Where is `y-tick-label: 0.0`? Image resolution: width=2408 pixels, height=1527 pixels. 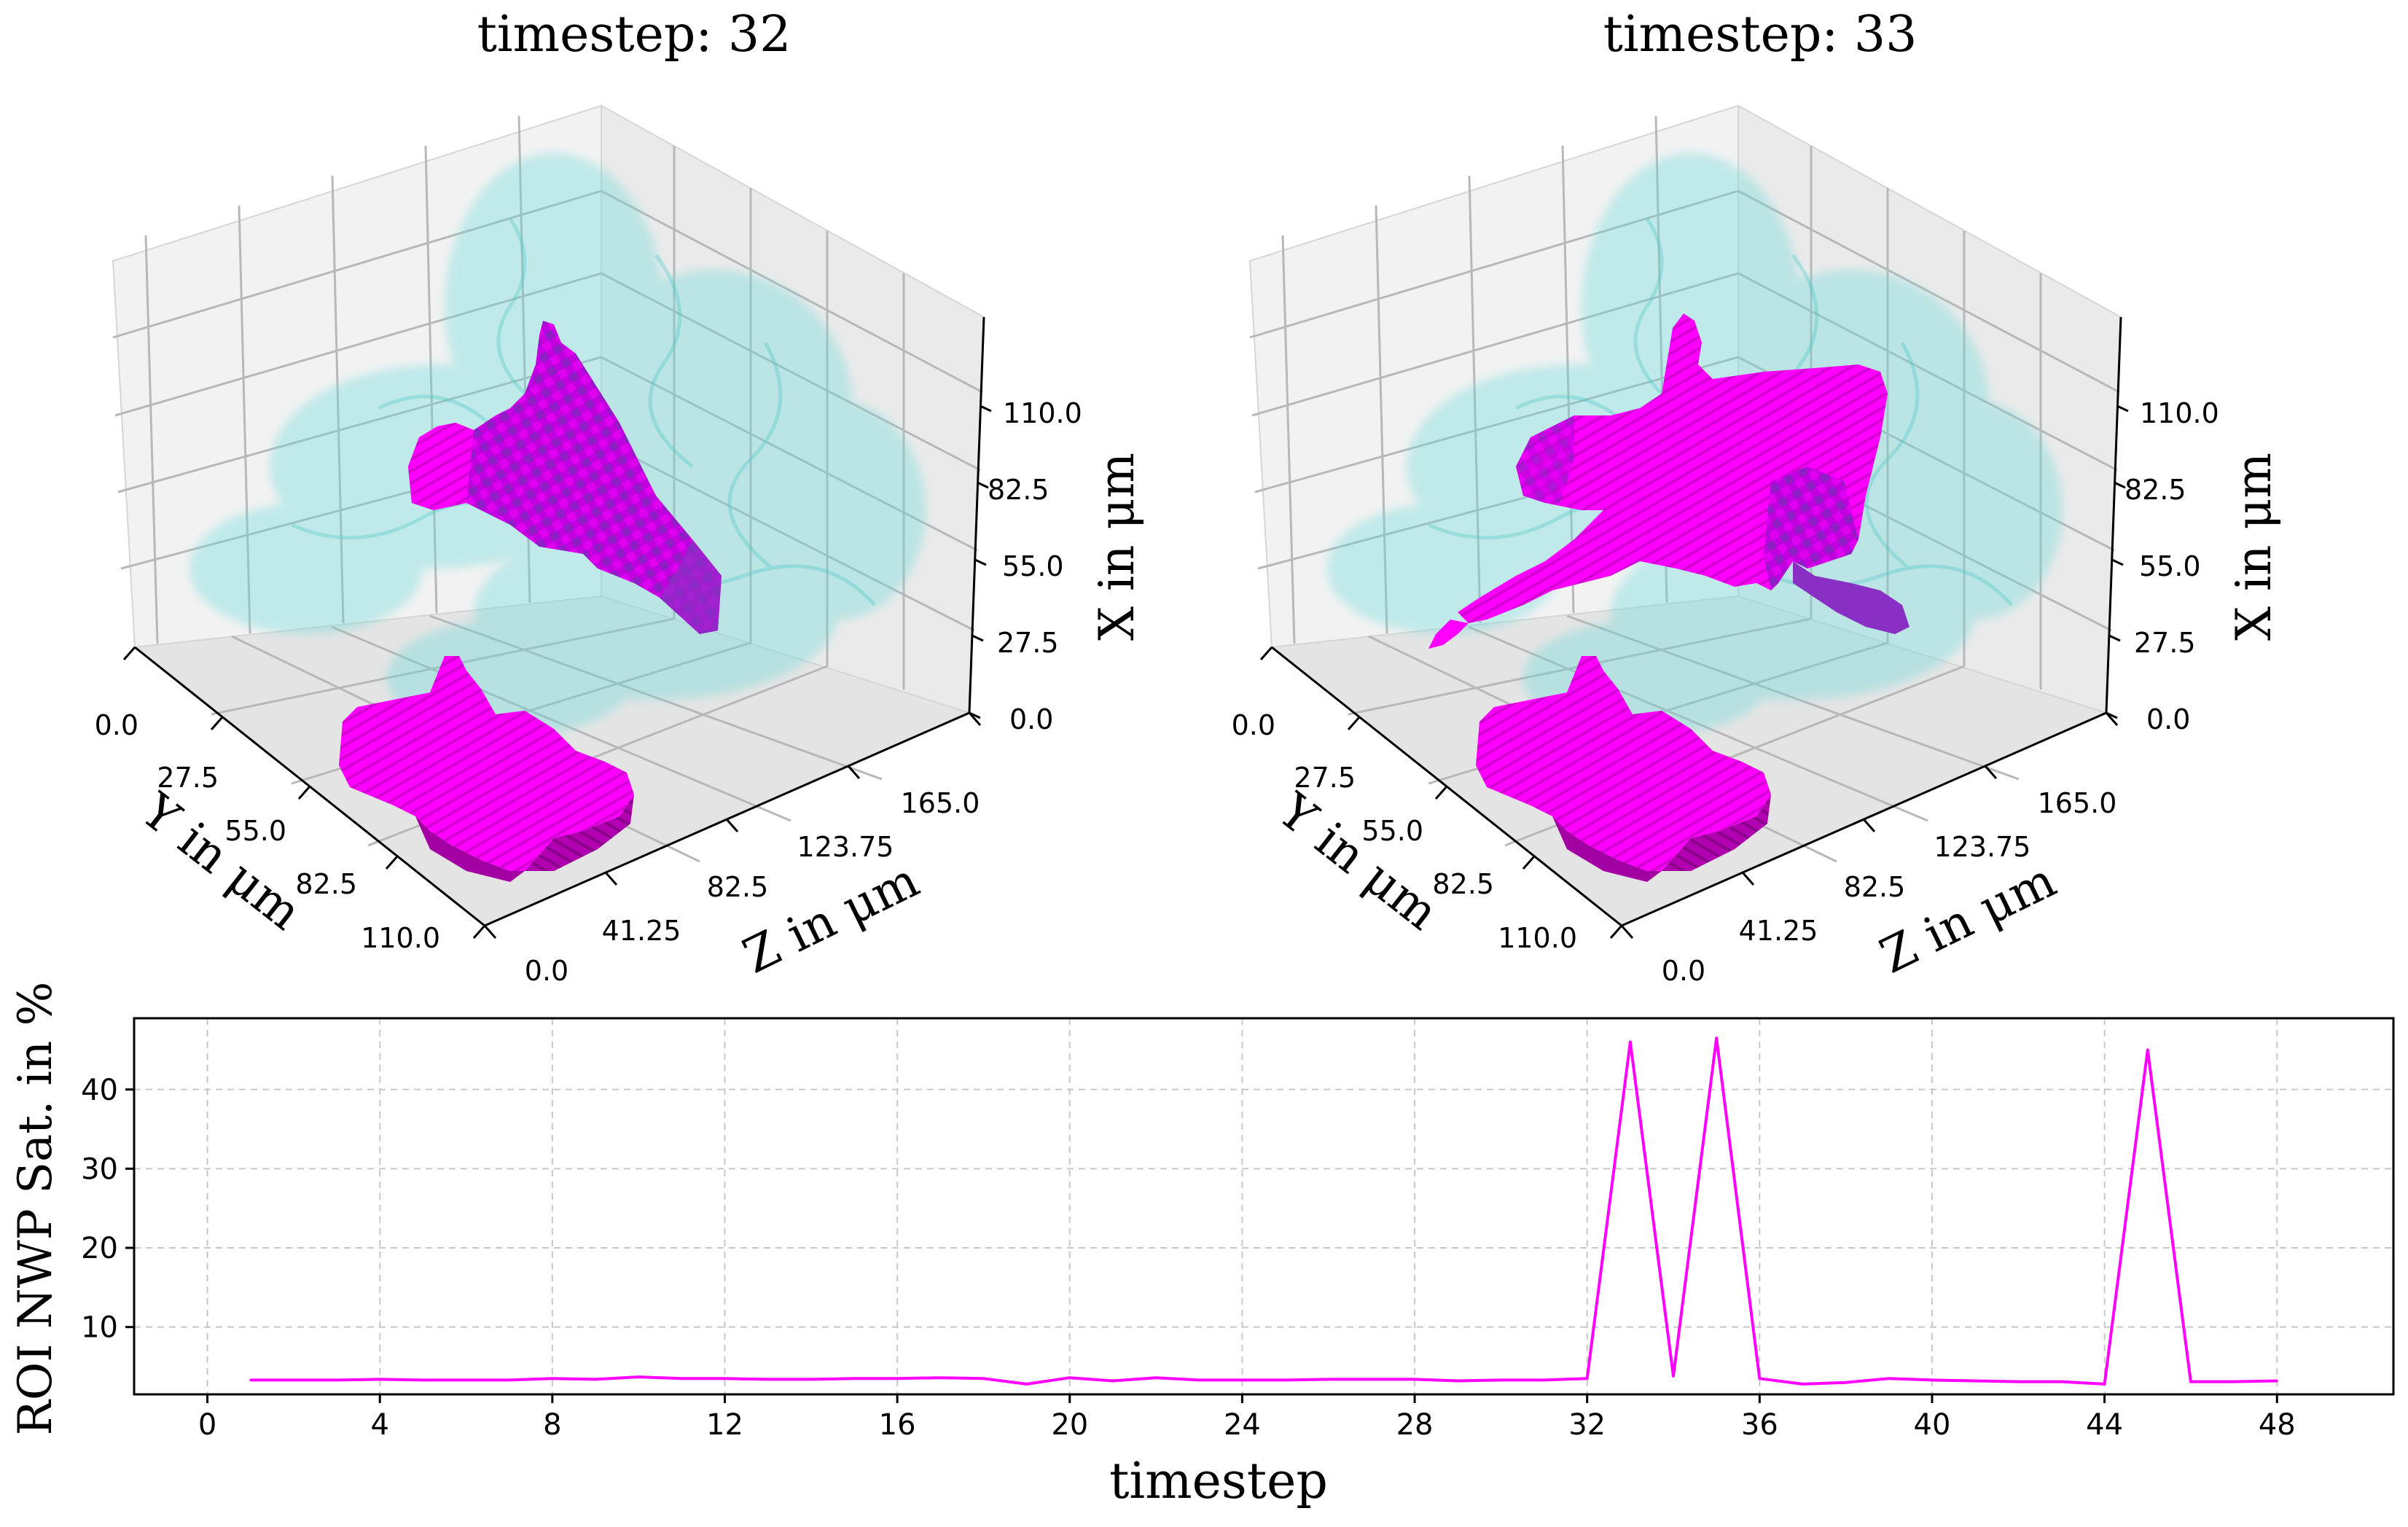 y-tick-label: 0.0 is located at coordinates (1253, 725).